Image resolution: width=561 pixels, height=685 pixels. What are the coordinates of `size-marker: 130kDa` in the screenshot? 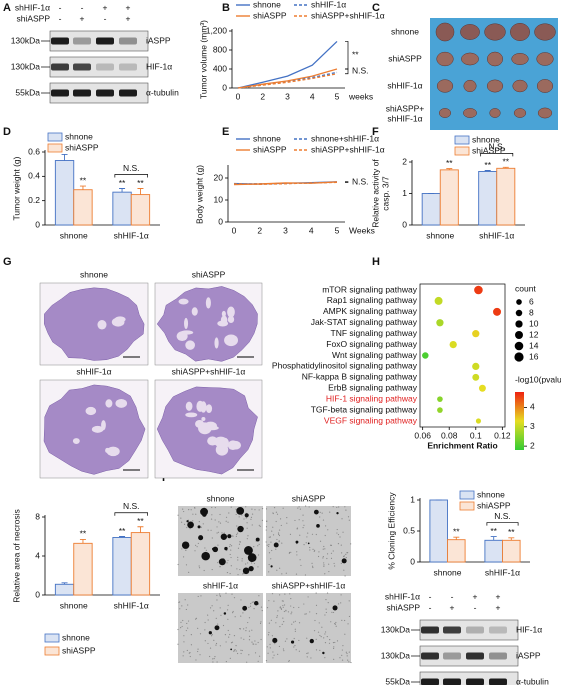 It's located at (26, 40).